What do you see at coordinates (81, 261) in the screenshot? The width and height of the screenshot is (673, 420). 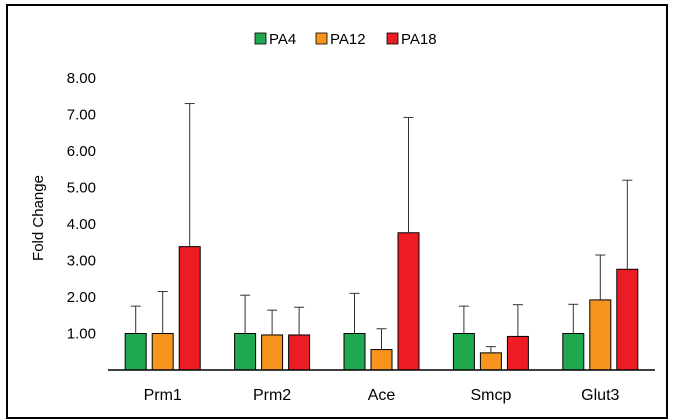 I see `y-tick-label: 3.00` at bounding box center [81, 261].